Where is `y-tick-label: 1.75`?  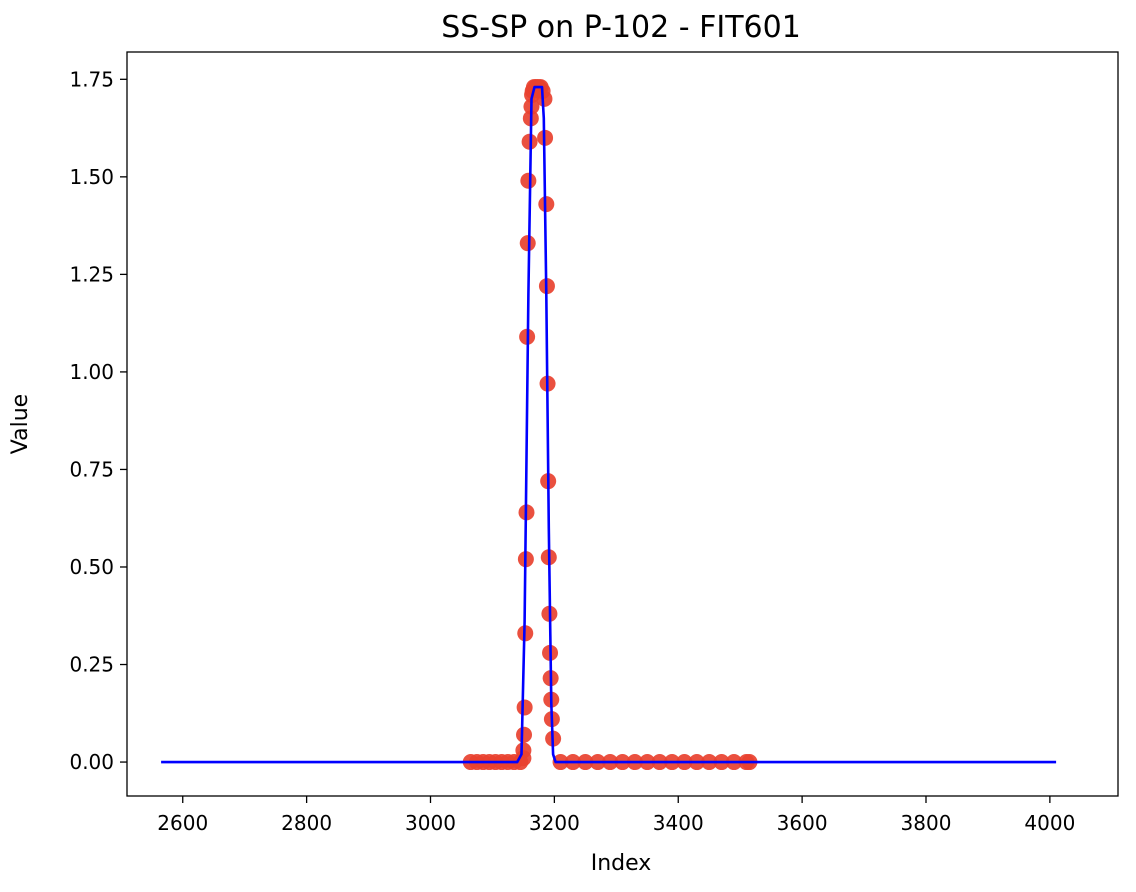
y-tick-label: 1.75 is located at coordinates (91, 79).